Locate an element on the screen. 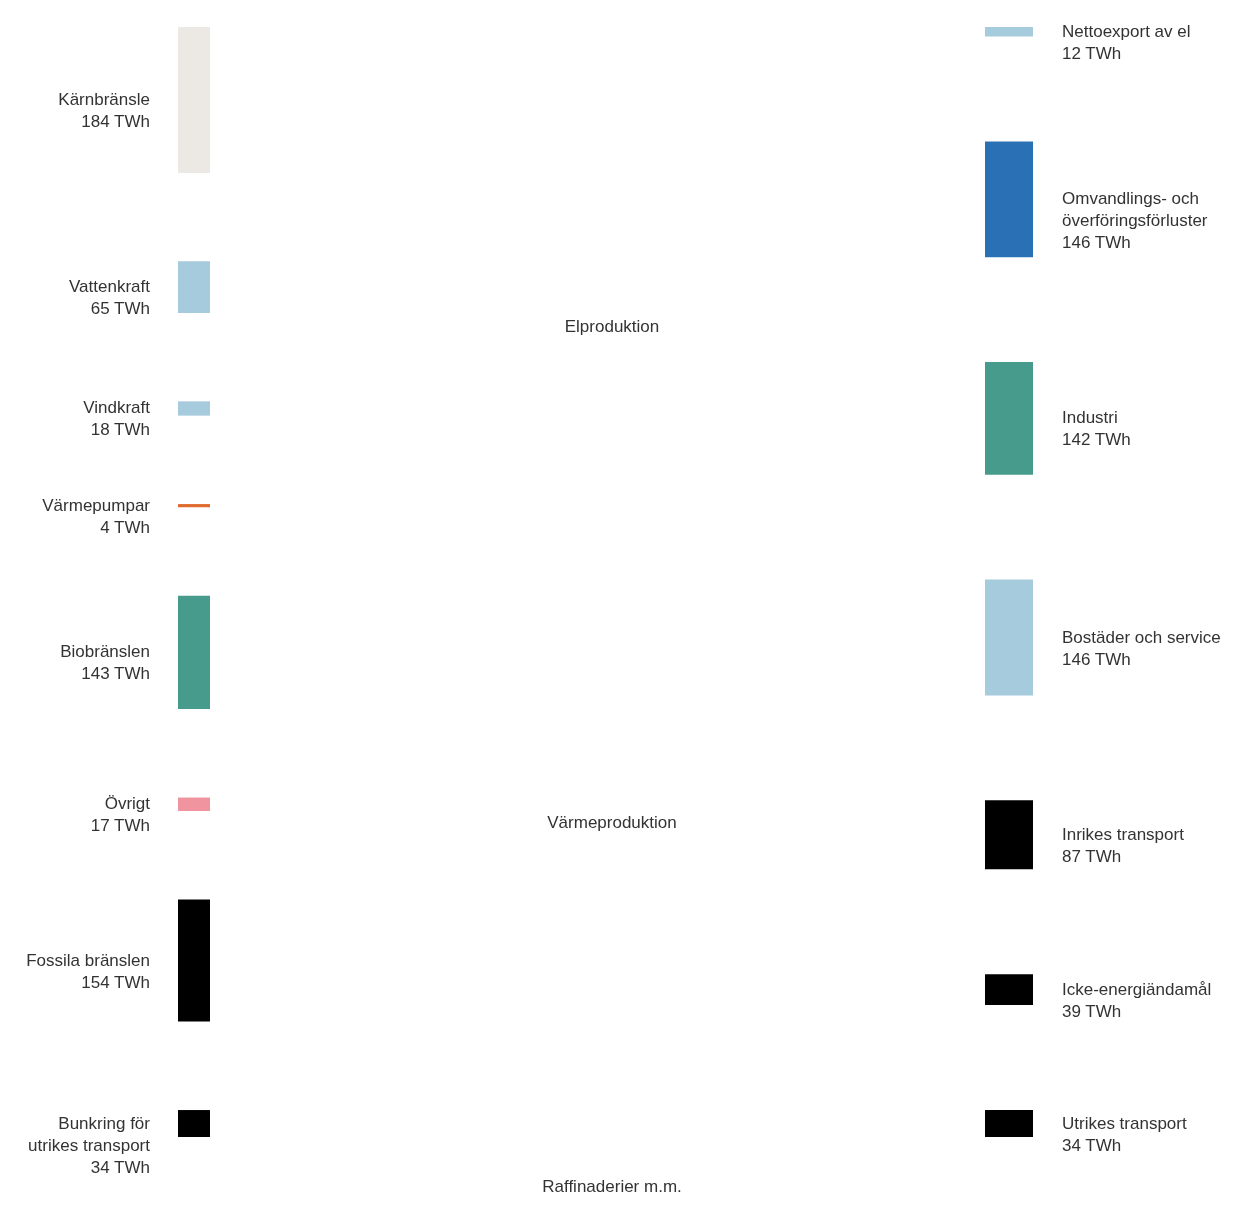 The height and width of the screenshot is (1221, 1250). category-label: Vindkraft is located at coordinates (117, 408).